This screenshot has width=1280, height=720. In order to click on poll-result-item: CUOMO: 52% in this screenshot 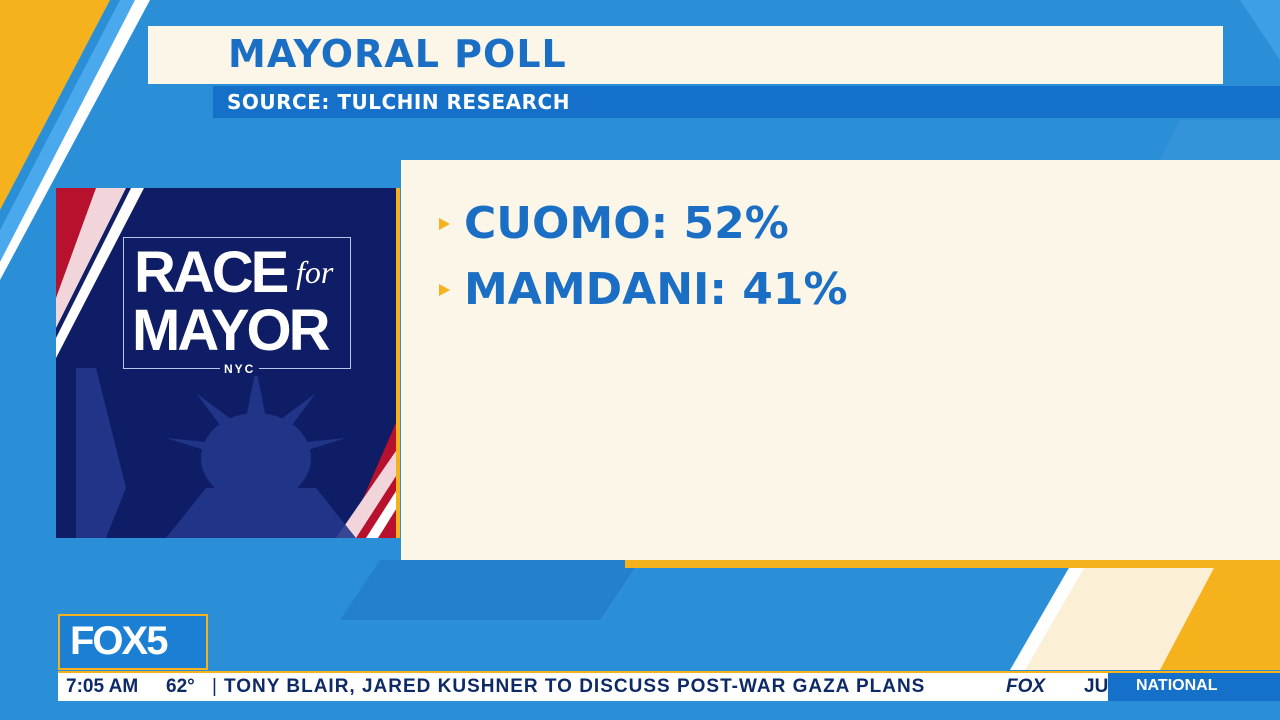, I will do `click(614, 223)`.